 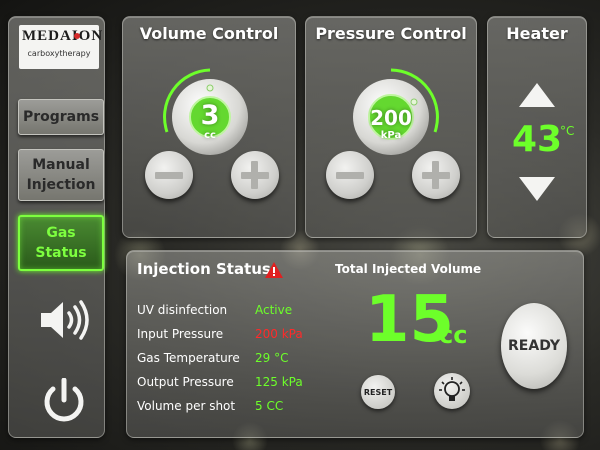 What do you see at coordinates (255, 175) in the screenshot?
I see `volume-plus-button` at bounding box center [255, 175].